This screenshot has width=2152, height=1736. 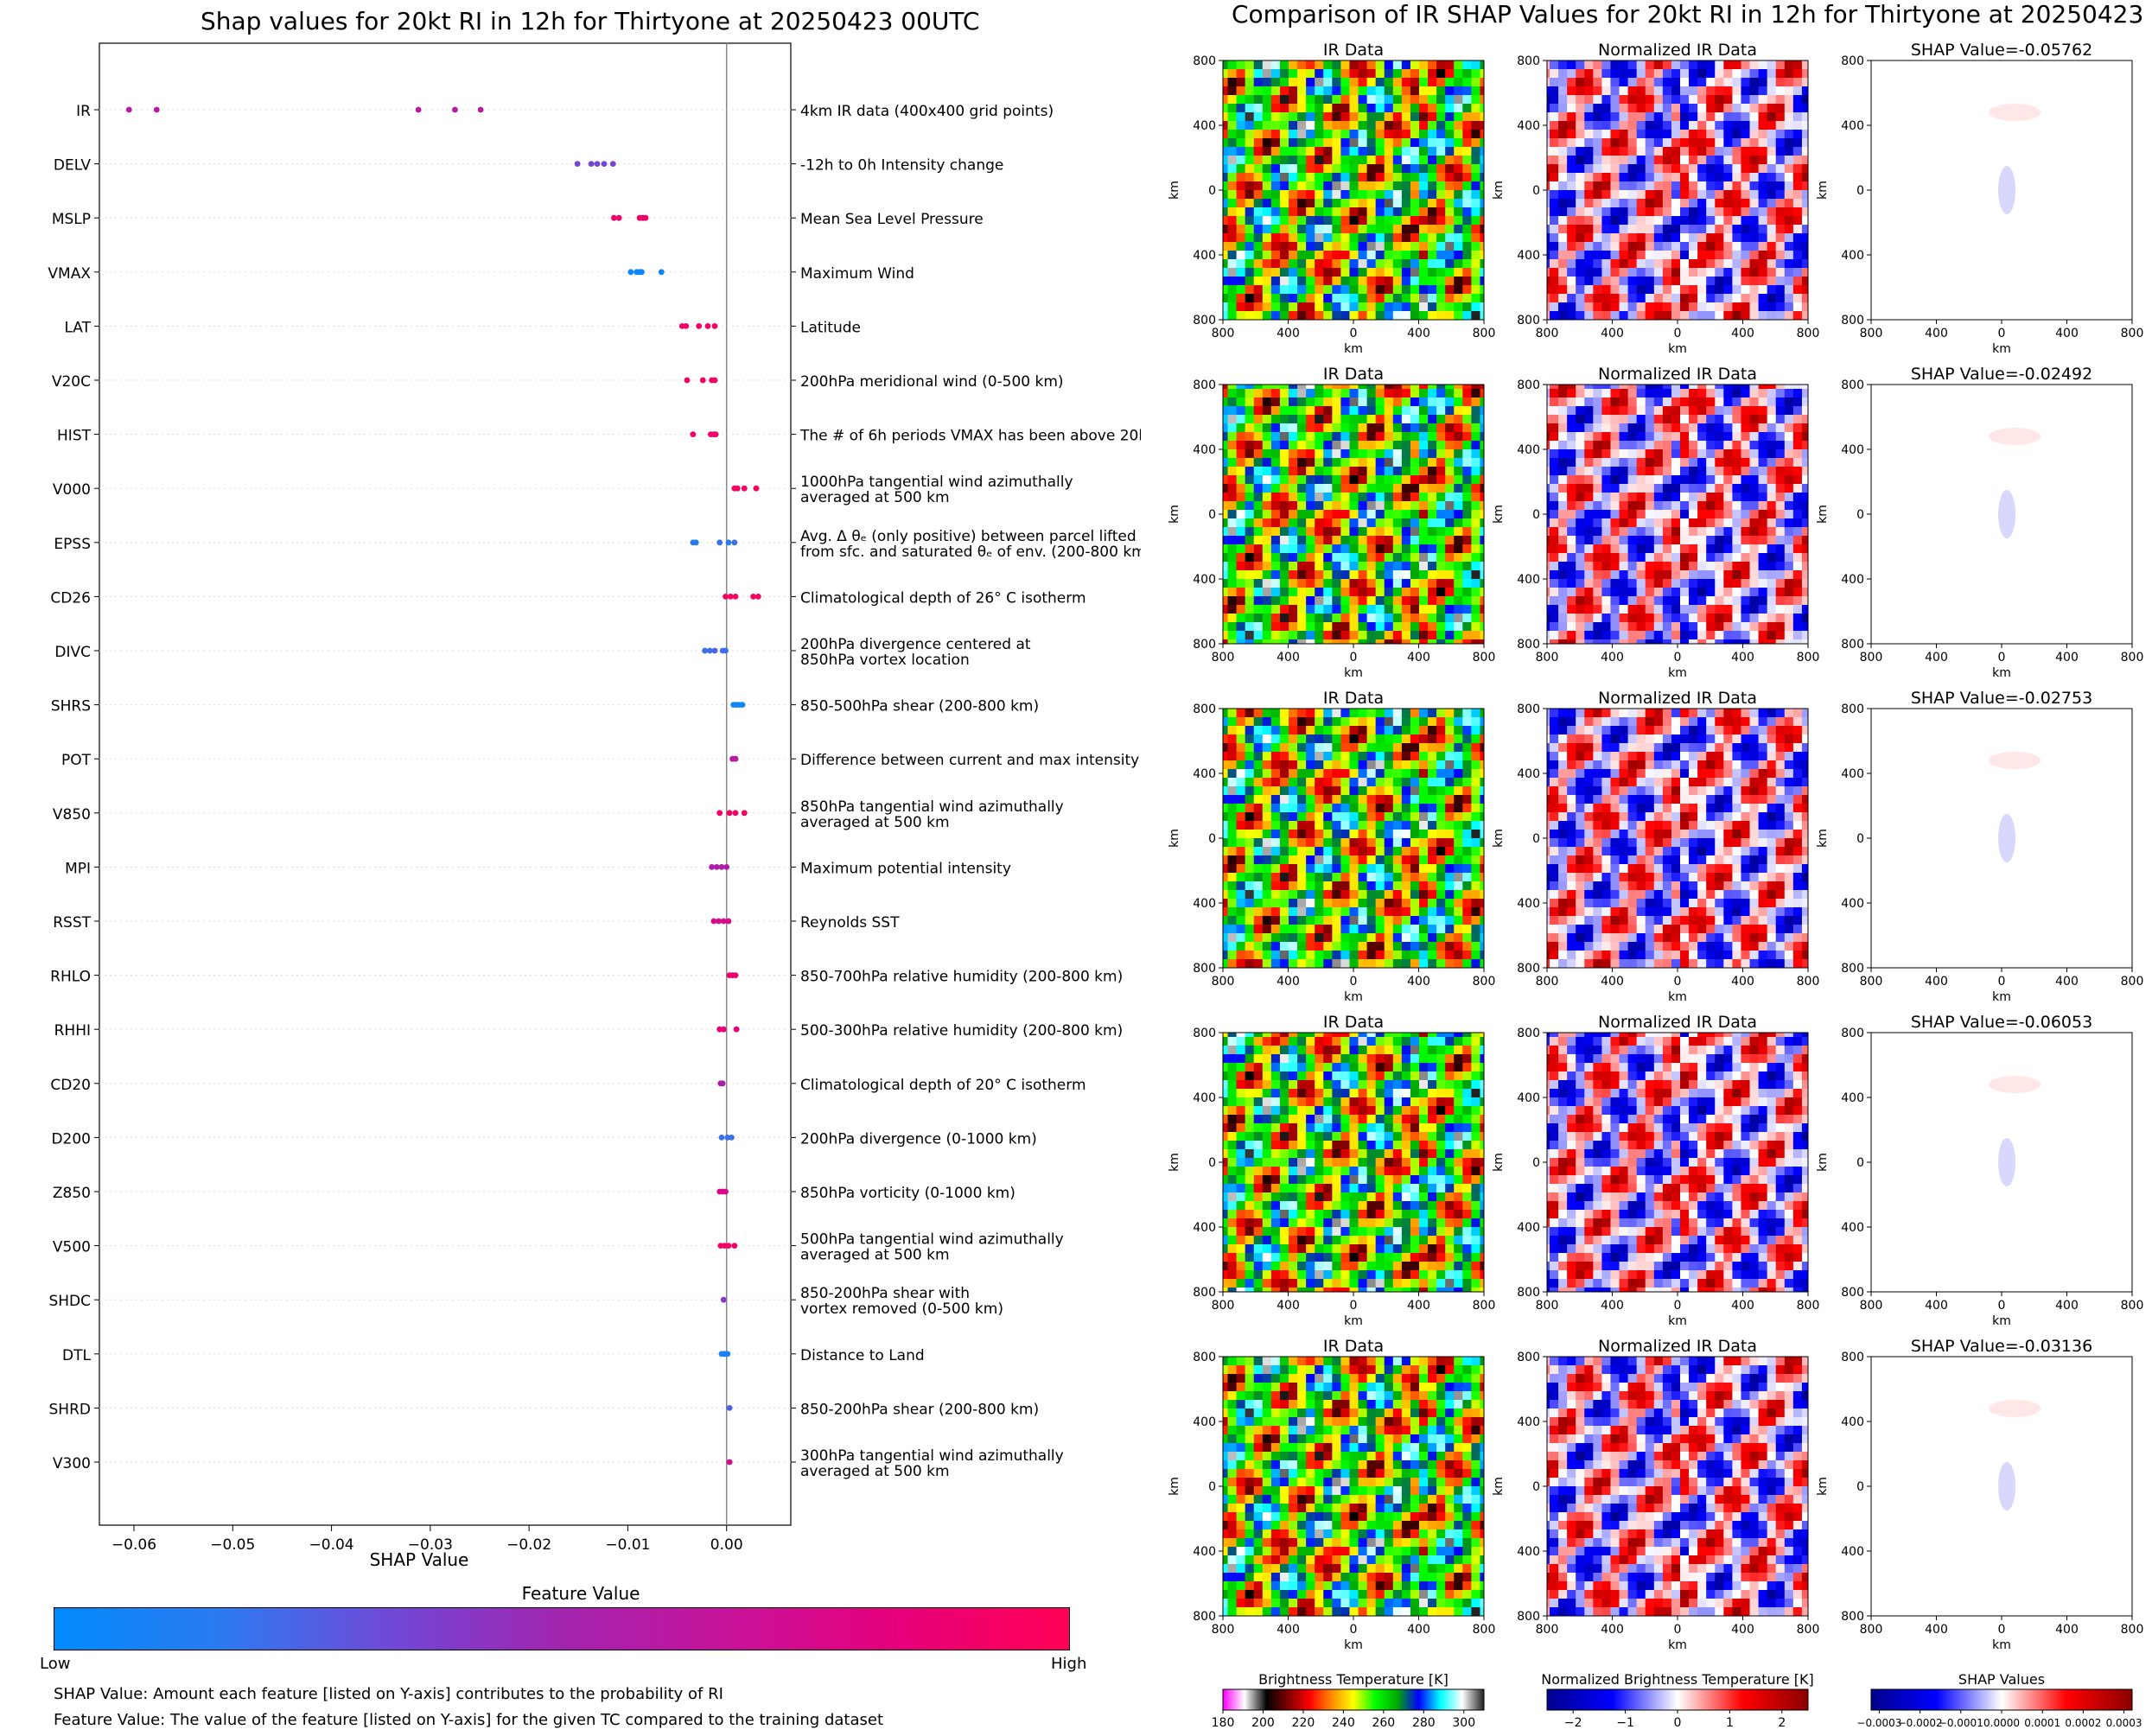 I want to click on feature-description: 4km IR data (400x400 grid points), so click(x=927, y=111).